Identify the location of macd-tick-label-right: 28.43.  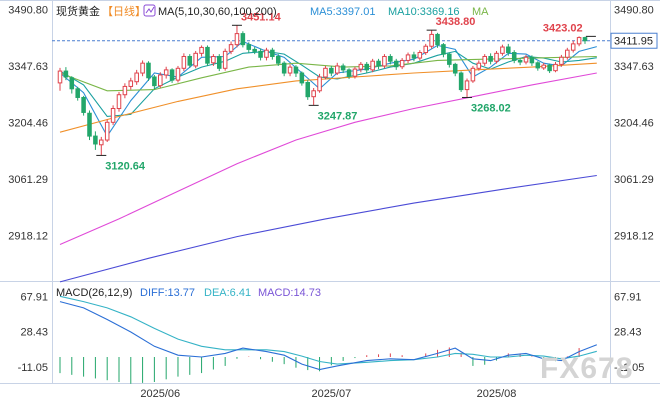
(628, 333).